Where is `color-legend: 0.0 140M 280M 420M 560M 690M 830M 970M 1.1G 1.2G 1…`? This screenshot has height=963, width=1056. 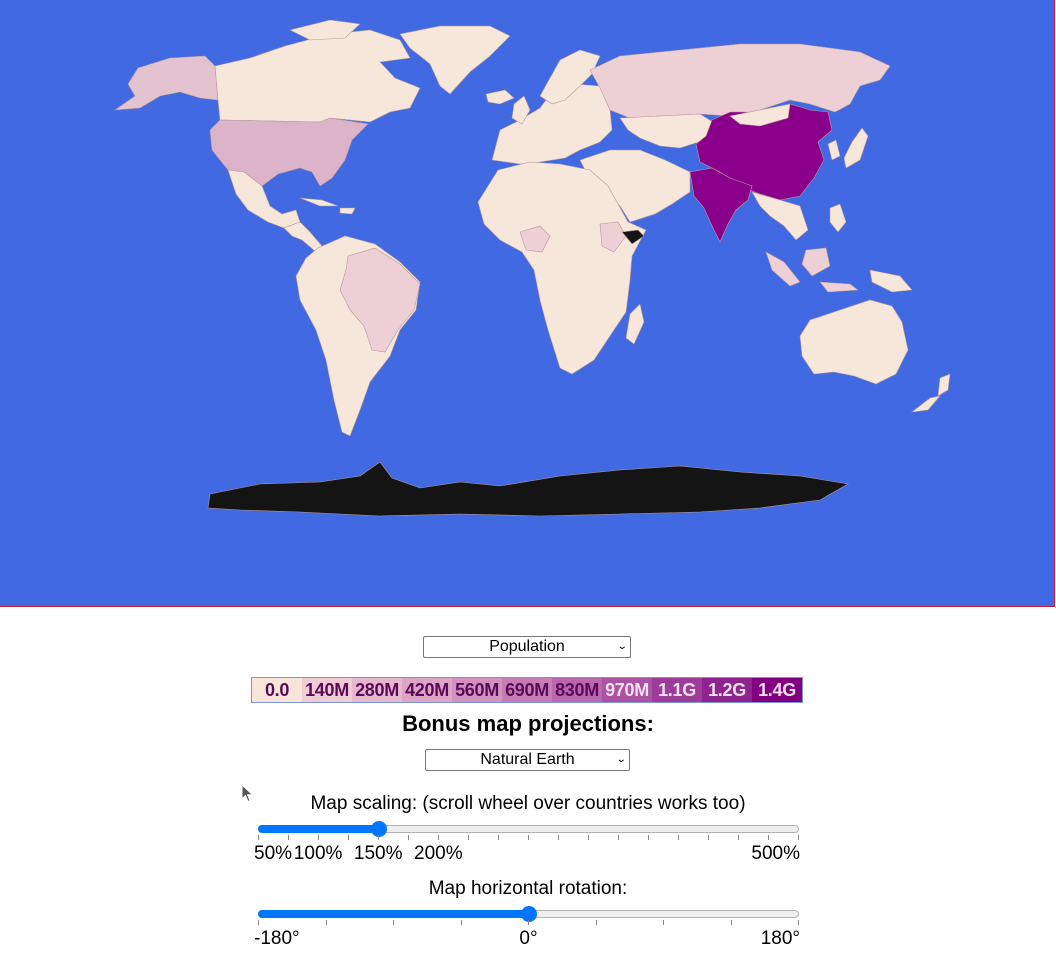
color-legend: 0.0 140M 280M 420M 560M 690M 830M 970M 1.1G 1.2G 1… is located at coordinates (527, 690).